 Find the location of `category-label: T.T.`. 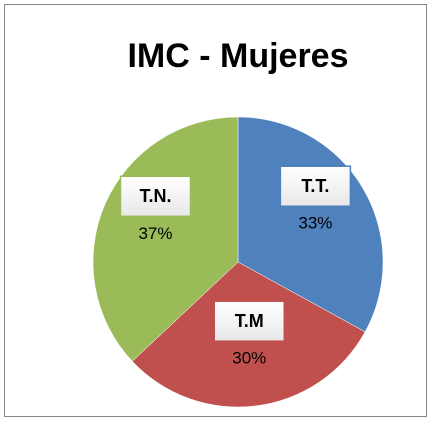

category-label: T.T. is located at coordinates (315, 186).